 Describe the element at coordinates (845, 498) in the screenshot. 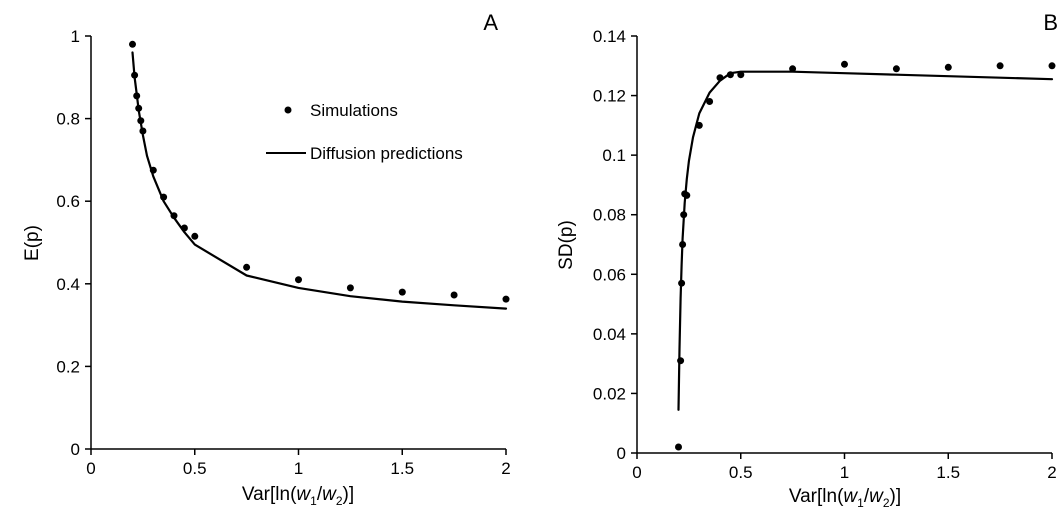

I see `panel-b-x-label: Var[ln(w1/w2)]` at that location.